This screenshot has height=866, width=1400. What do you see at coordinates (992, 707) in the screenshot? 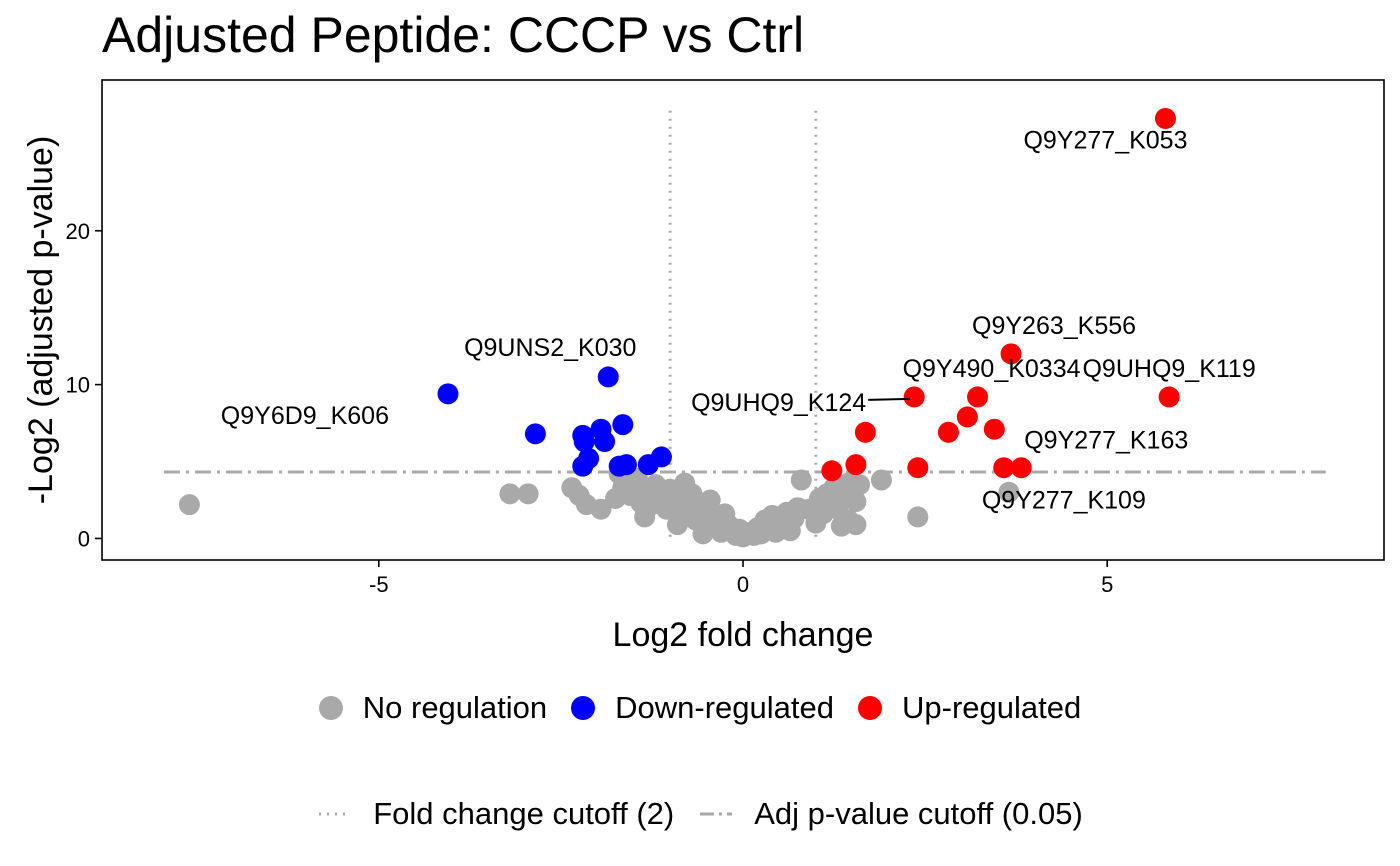
I see `legend-label: Up-regulated` at bounding box center [992, 707].